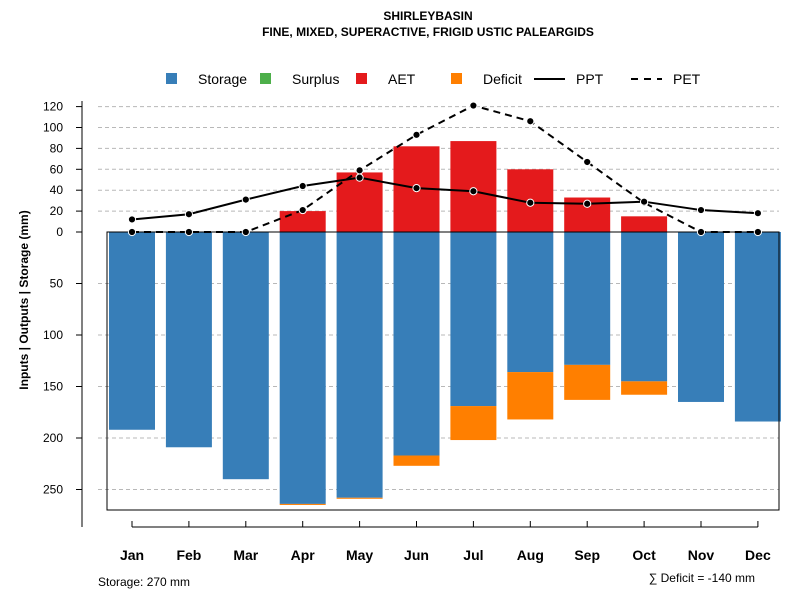 The image size is (800, 600). What do you see at coordinates (701, 555) in the screenshot?
I see `x-tick-label: Nov` at bounding box center [701, 555].